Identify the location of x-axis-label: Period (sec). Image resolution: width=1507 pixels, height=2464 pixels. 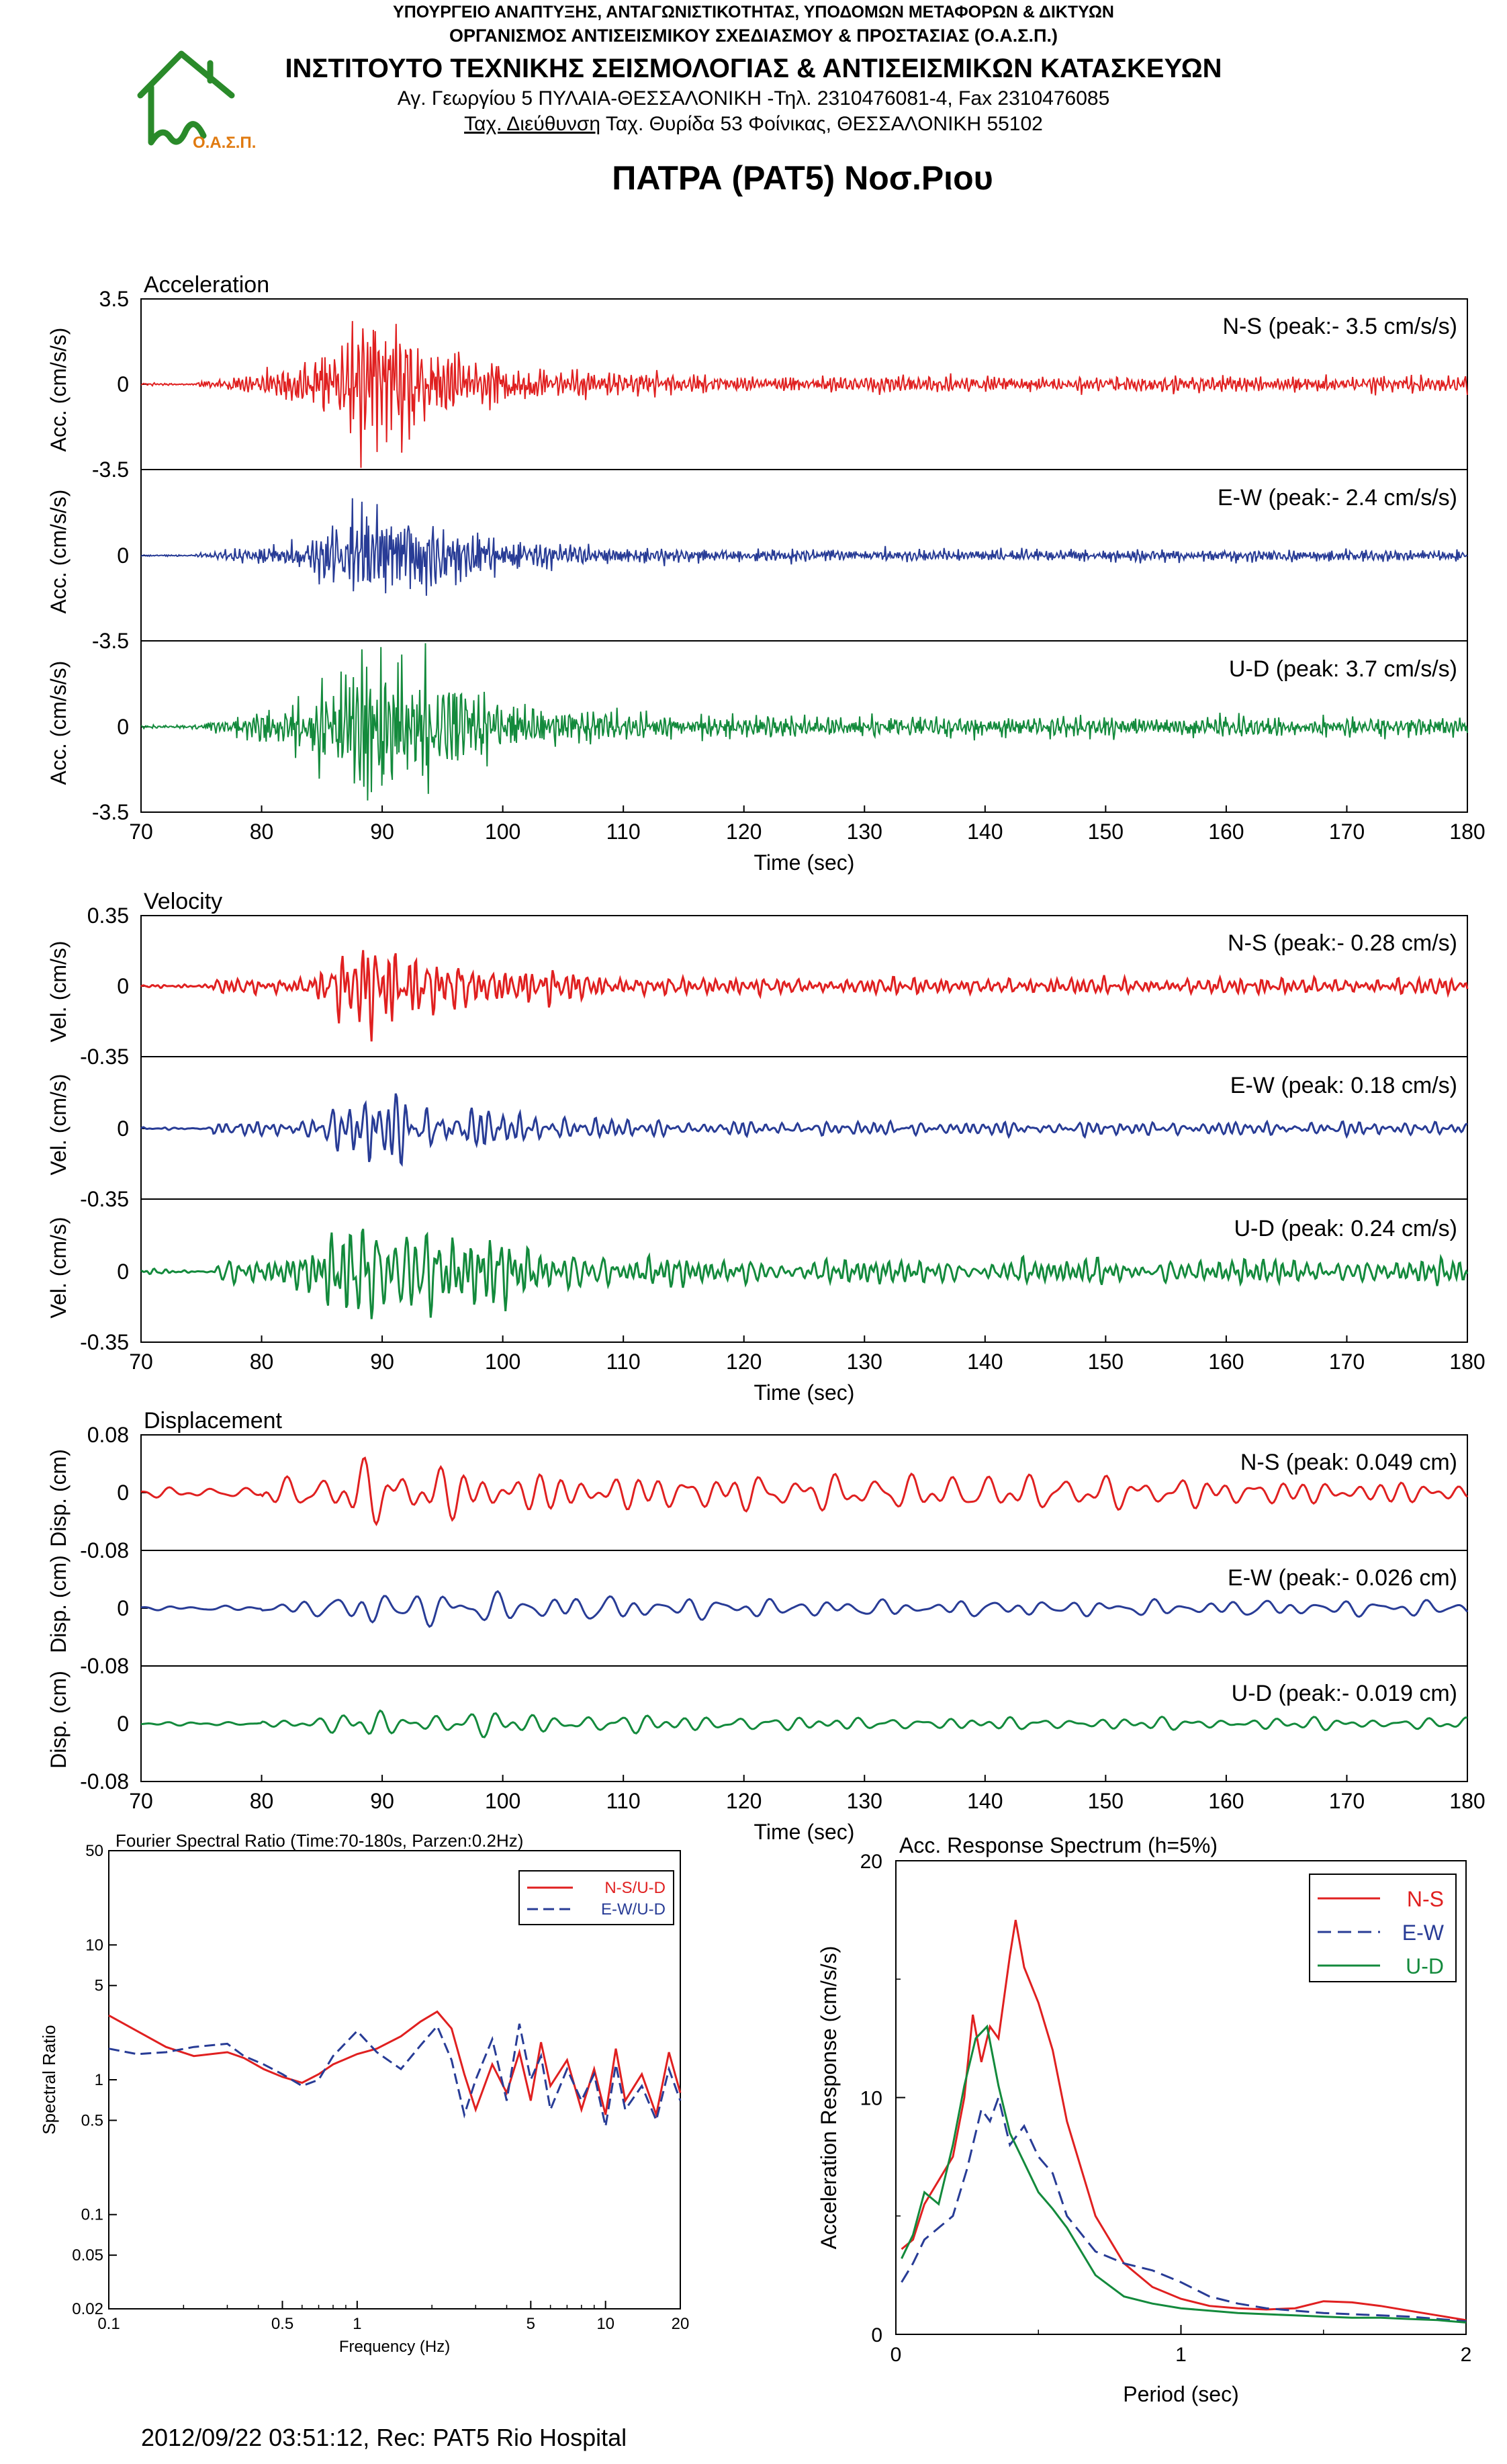
(1181, 2394).